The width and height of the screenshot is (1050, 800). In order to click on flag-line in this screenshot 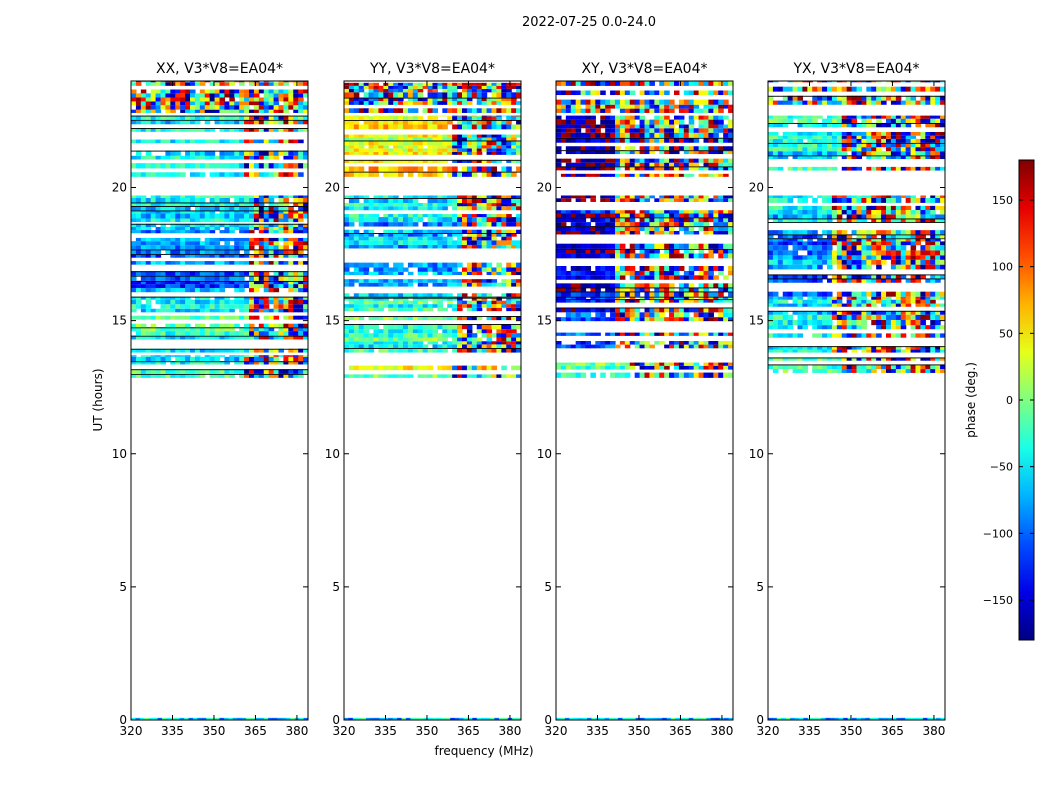, I will do `click(644, 308)`.